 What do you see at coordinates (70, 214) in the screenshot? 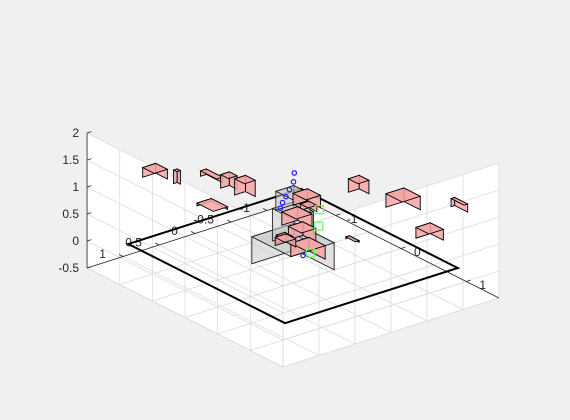
I see `z-tick-label: 0.5` at bounding box center [70, 214].